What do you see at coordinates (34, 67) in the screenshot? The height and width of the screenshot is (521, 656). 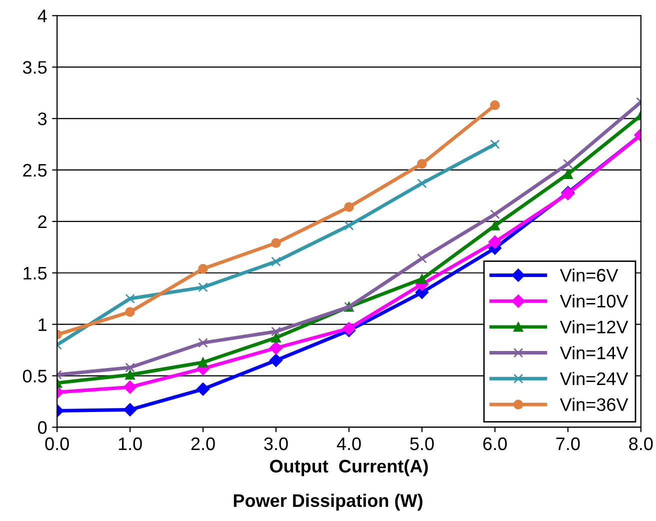 I see `y-tick-label: 3.5` at bounding box center [34, 67].